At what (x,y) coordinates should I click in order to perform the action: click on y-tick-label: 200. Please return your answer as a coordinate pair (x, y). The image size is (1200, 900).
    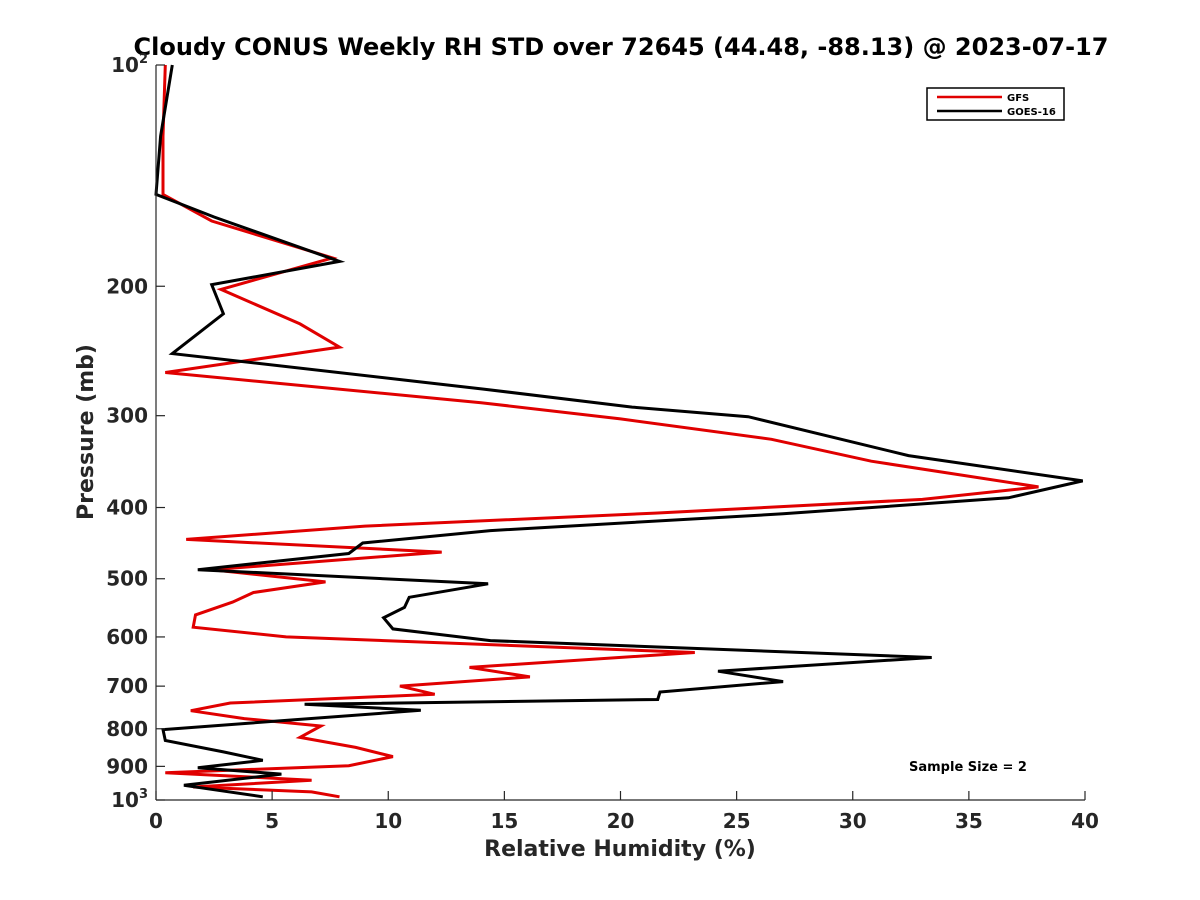
    Looking at the image, I should click on (127, 286).